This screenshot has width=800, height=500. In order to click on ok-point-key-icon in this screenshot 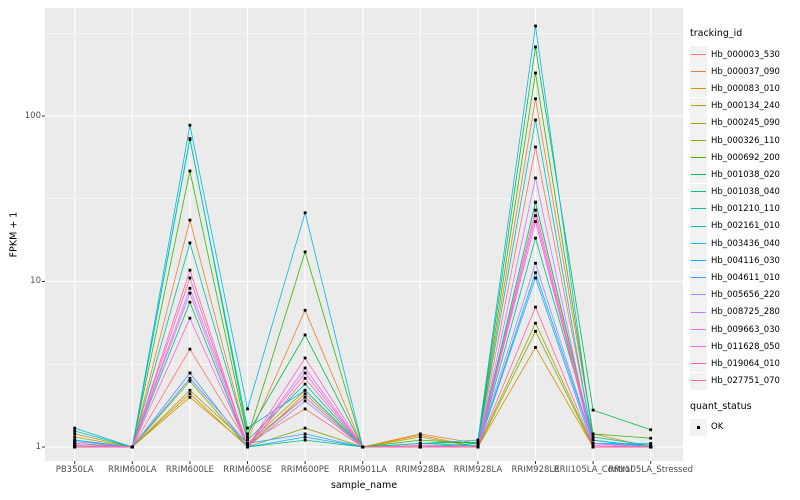, I will do `click(698, 427)`.